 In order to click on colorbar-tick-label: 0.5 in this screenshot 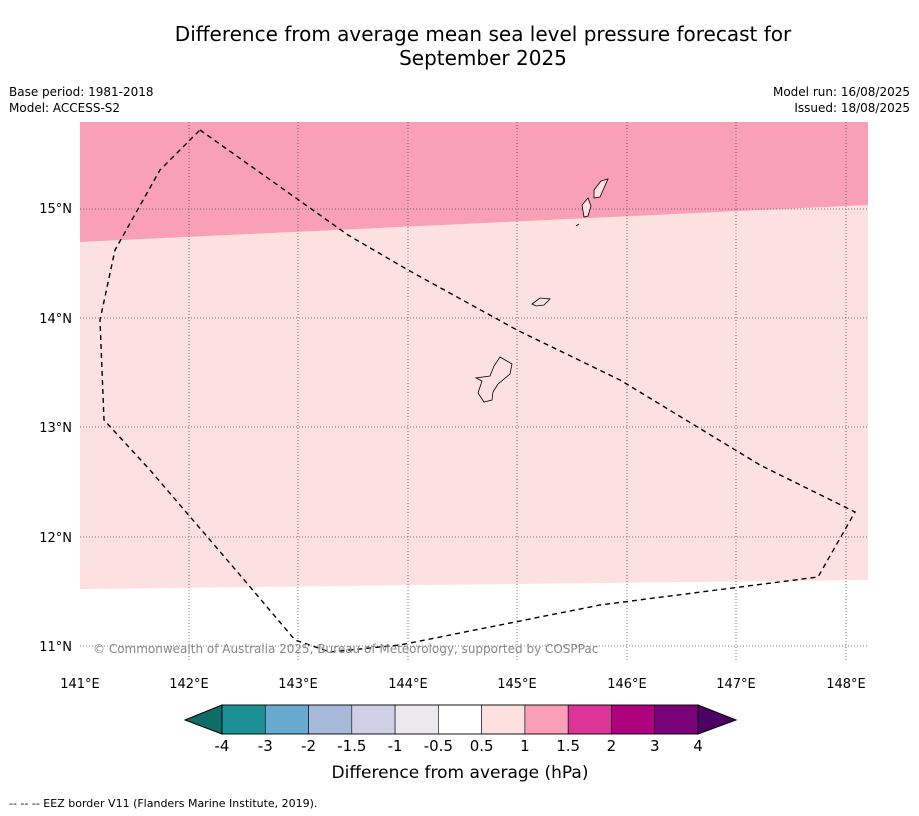, I will do `click(482, 746)`.